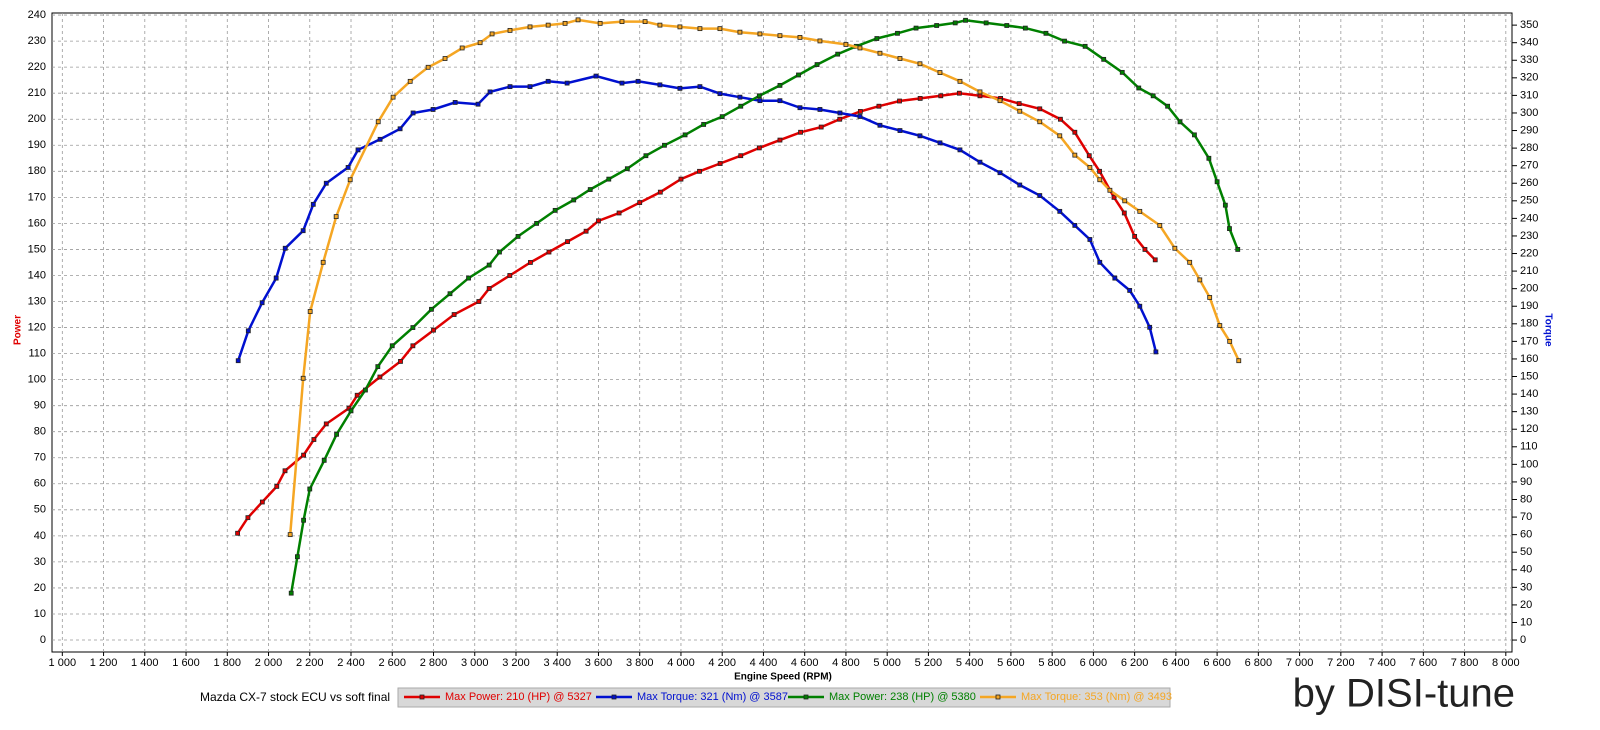 The image size is (1600, 730). Describe the element at coordinates (228, 663) in the screenshot. I see `x-tick-label: 1 800` at that location.